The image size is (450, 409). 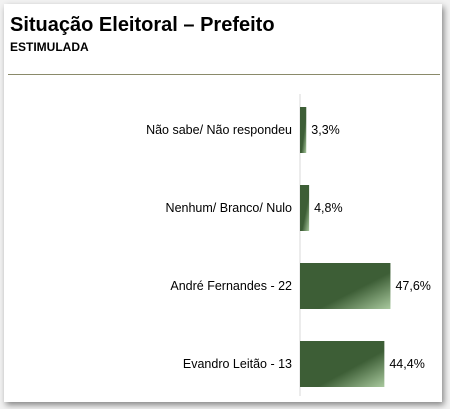 What do you see at coordinates (328, 208) in the screenshot?
I see `value-label-2: 4,8%` at bounding box center [328, 208].